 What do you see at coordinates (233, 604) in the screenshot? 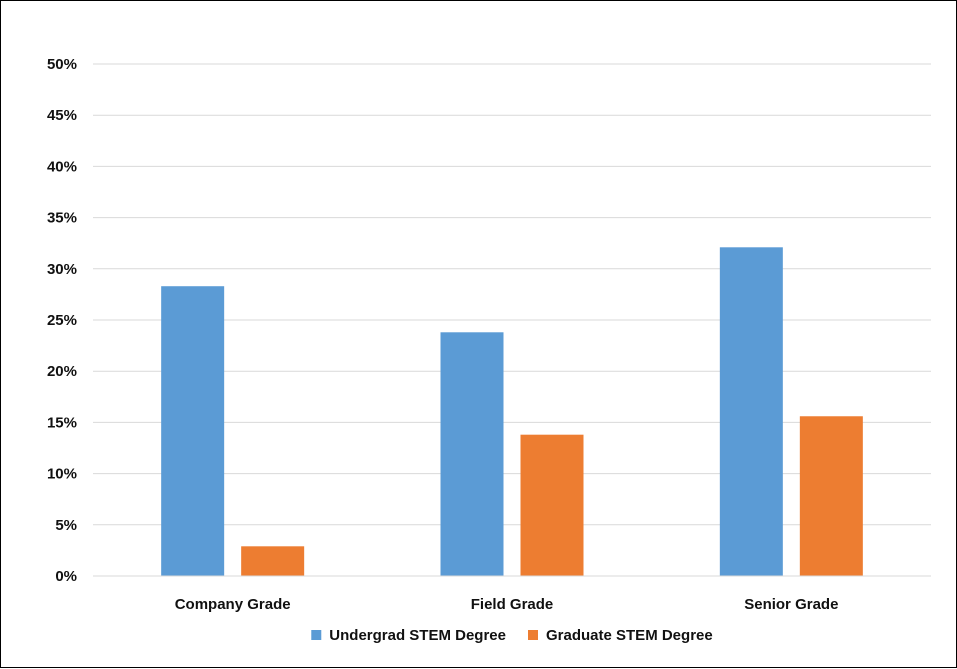
I see `x-category-label-1: Company Grade` at bounding box center [233, 604].